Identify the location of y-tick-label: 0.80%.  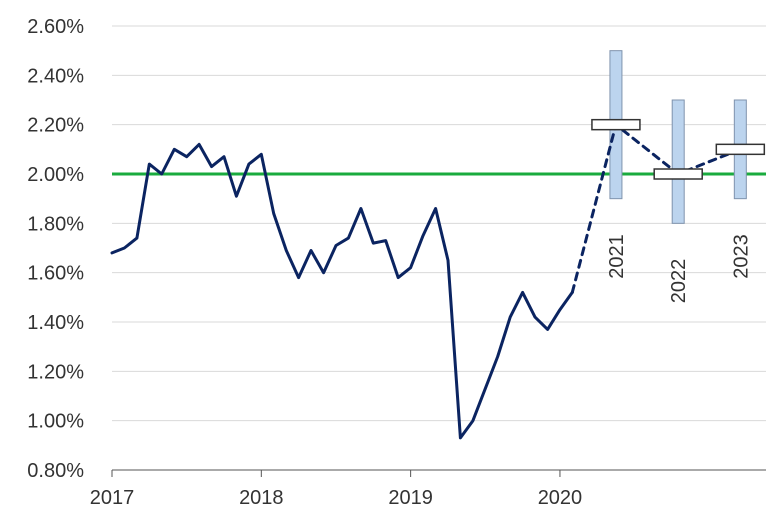
(55, 471).